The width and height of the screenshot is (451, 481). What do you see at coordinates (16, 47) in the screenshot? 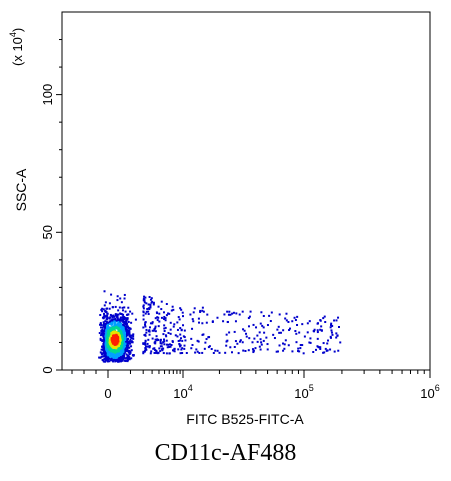
I see `y-axis-multiplier: (x 104)` at bounding box center [16, 47].